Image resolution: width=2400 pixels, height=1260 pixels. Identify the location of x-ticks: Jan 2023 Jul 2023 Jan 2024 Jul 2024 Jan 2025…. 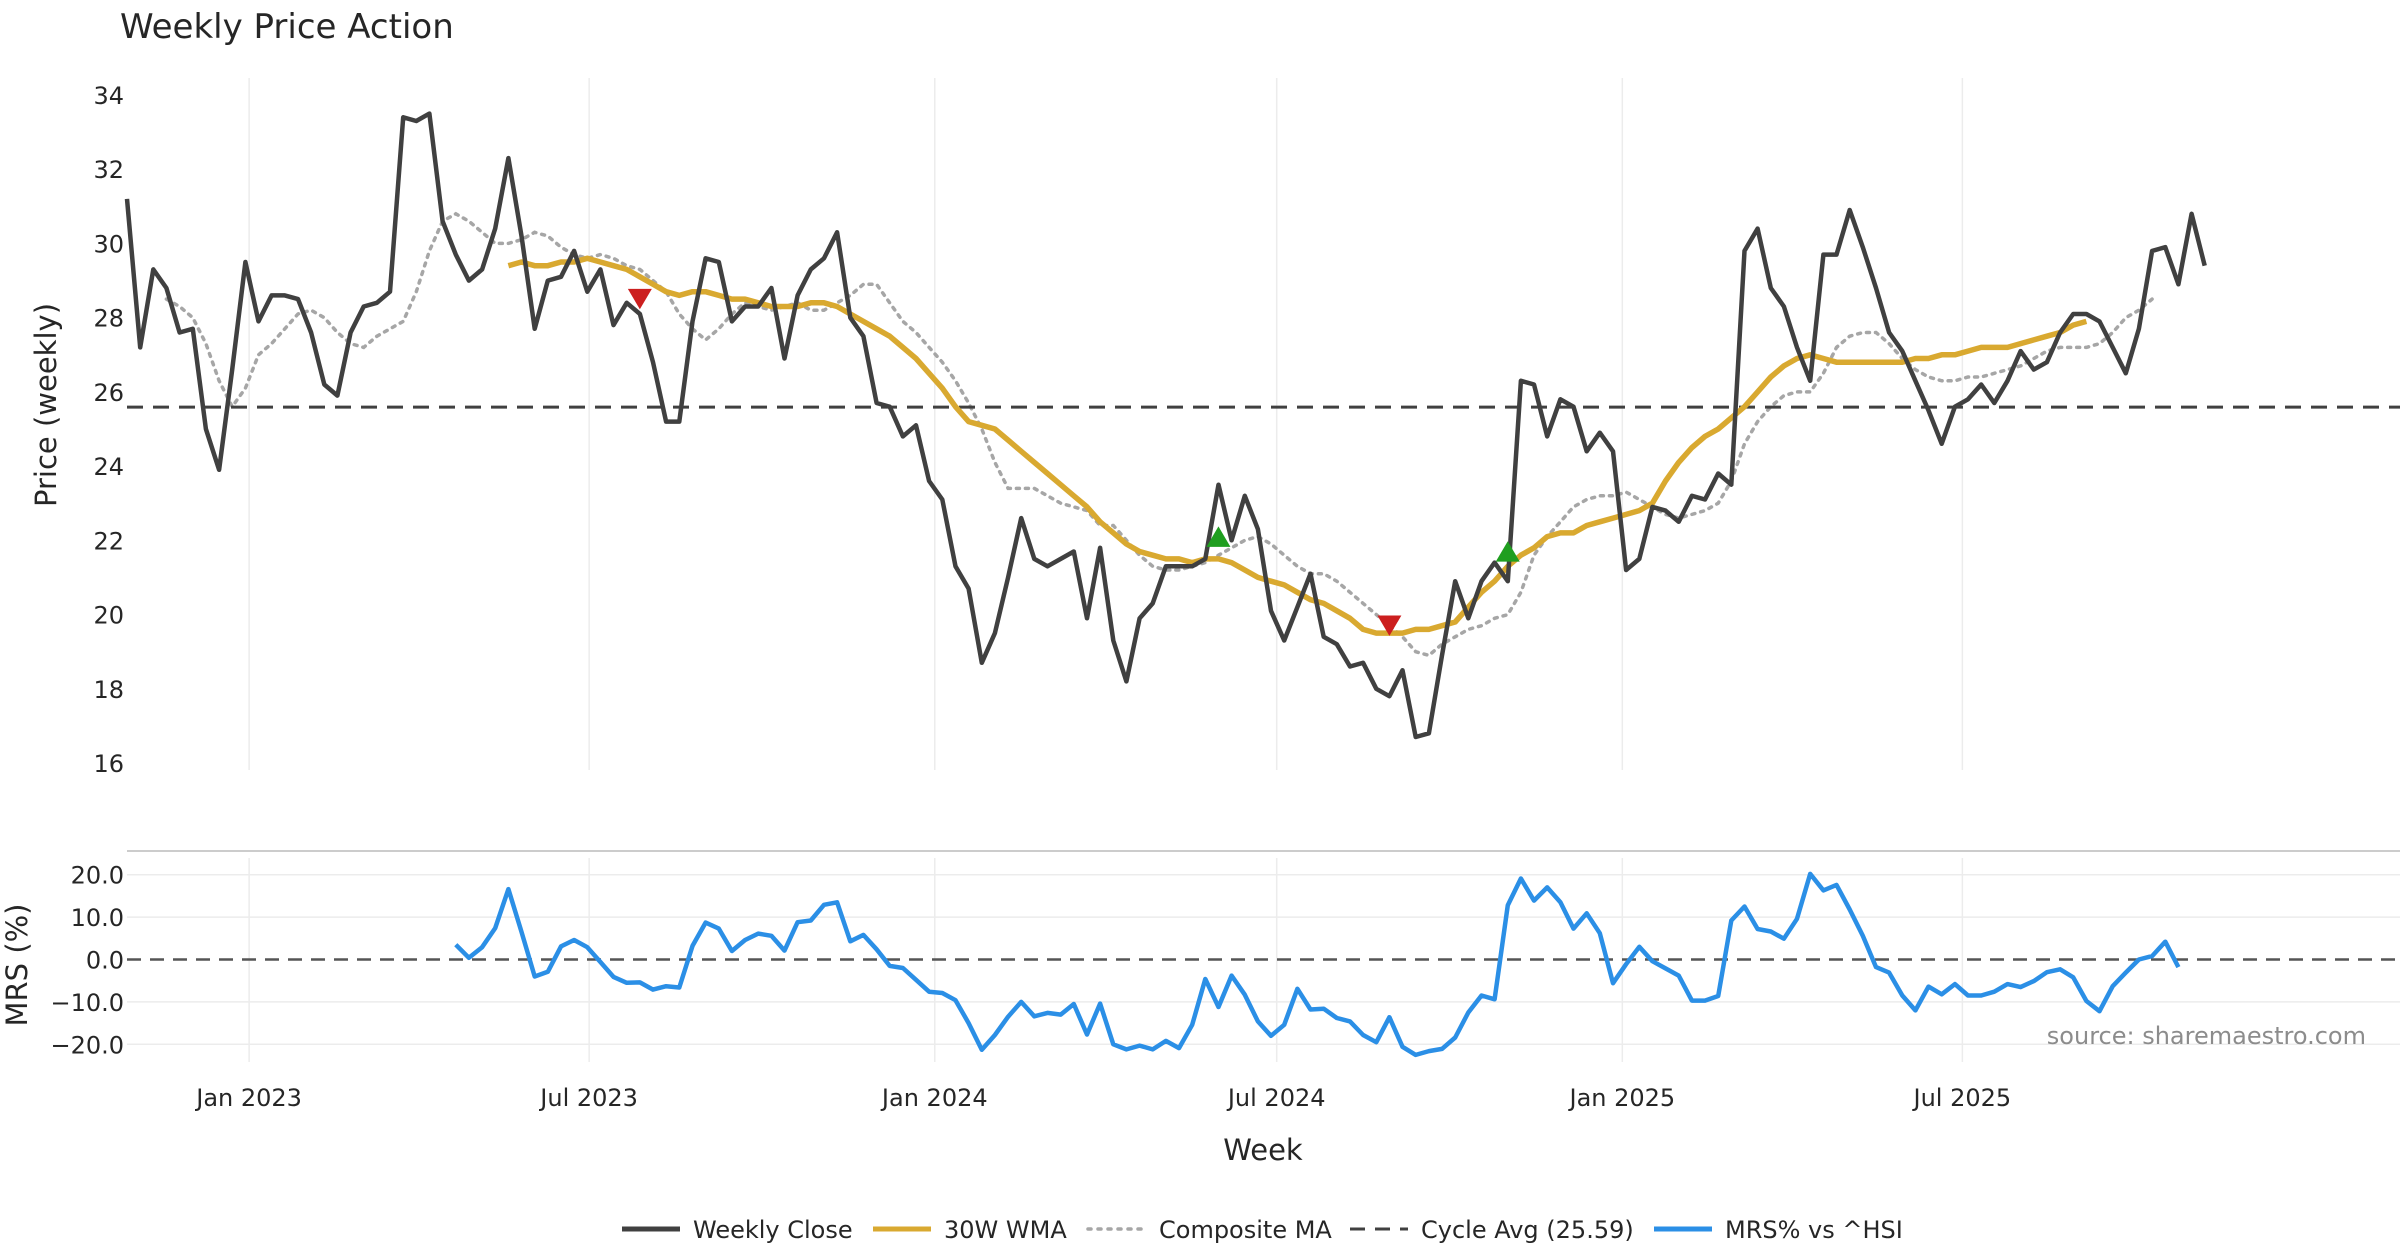
(1102, 1098).